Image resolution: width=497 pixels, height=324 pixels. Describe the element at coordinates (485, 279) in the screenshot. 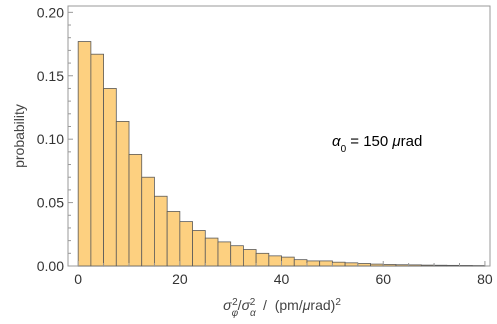

I see `x-tick-label: 80` at that location.